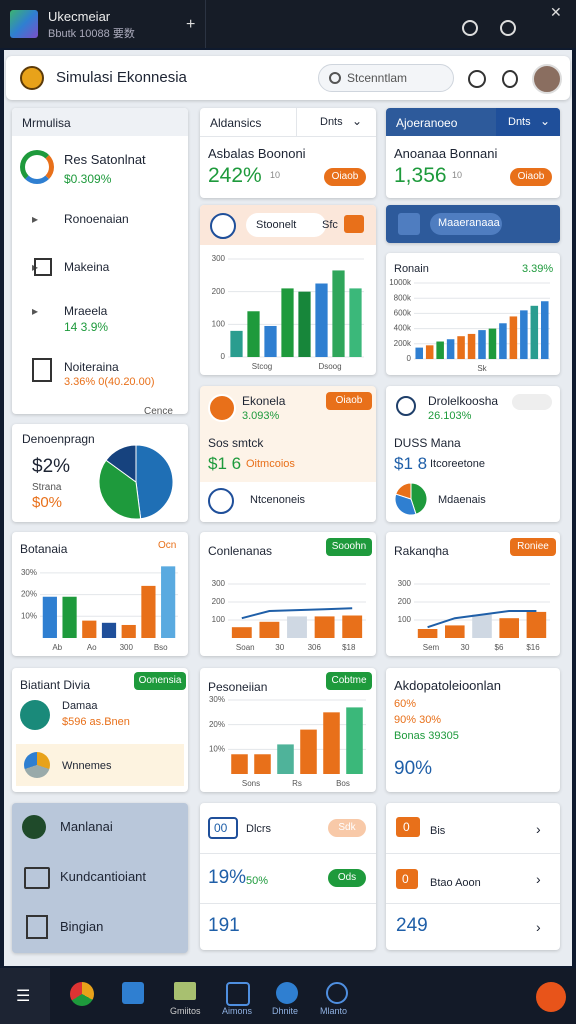 This screenshot has height=1024, width=576. What do you see at coordinates (278, 500) in the screenshot?
I see `card-link: Ntcenoneis` at bounding box center [278, 500].